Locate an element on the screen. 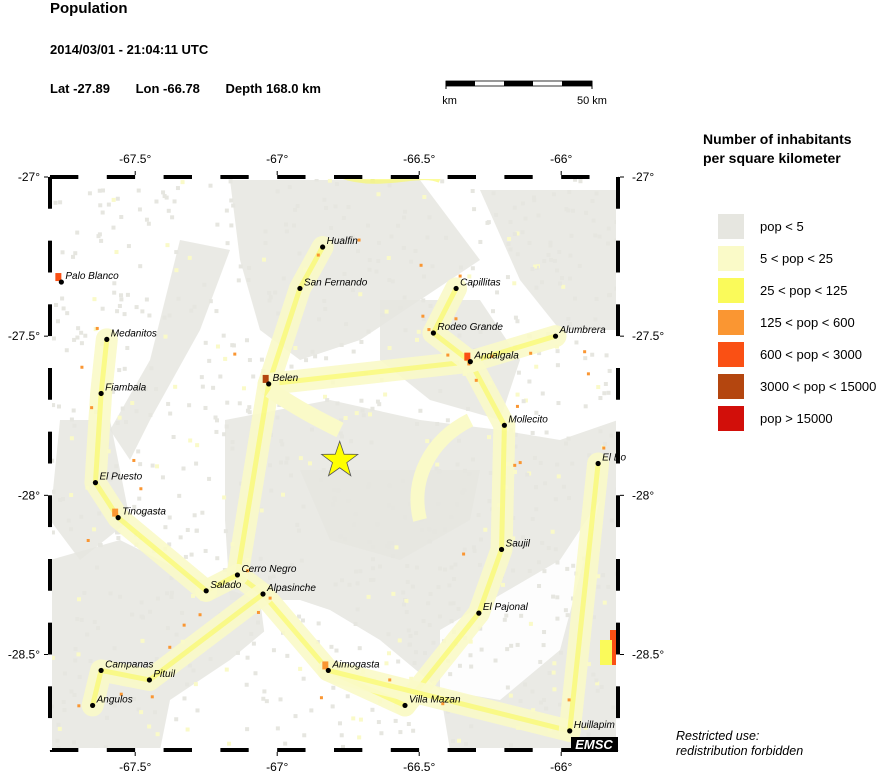 The image size is (882, 774). city-label: Alpasinche is located at coordinates (291, 588).